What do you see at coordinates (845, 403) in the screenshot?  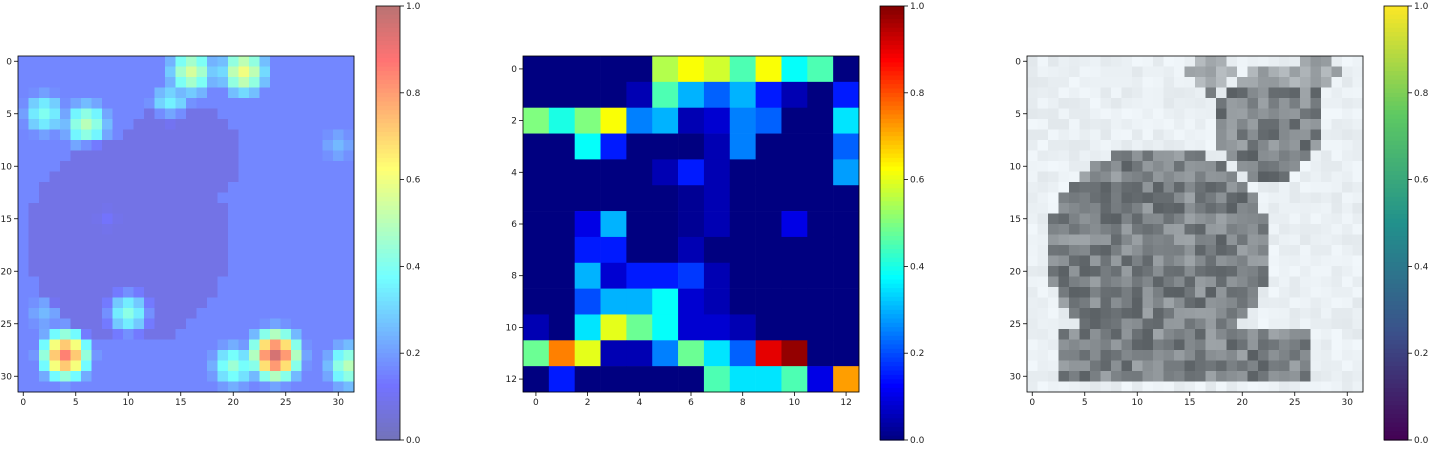 I see `x-tick-label: 12` at bounding box center [845, 403].